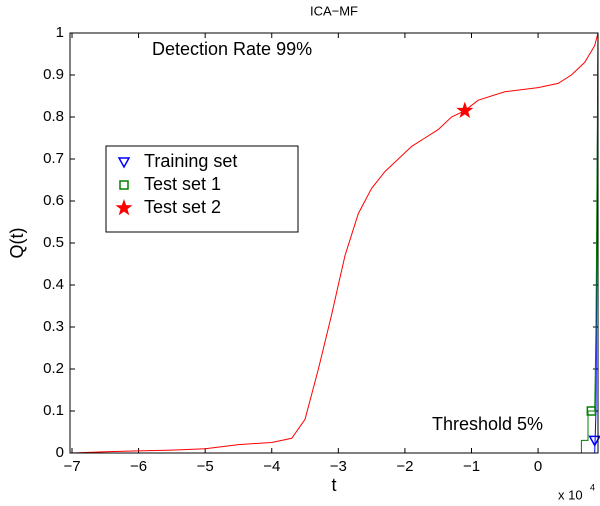 The height and width of the screenshot is (506, 600). What do you see at coordinates (53, 116) in the screenshot?
I see `y-tick-label: 0.8` at bounding box center [53, 116].